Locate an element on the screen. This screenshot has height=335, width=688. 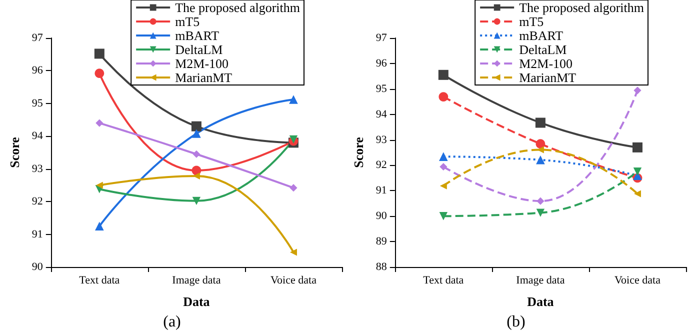
text: (b) is located at coordinates (516, 322).